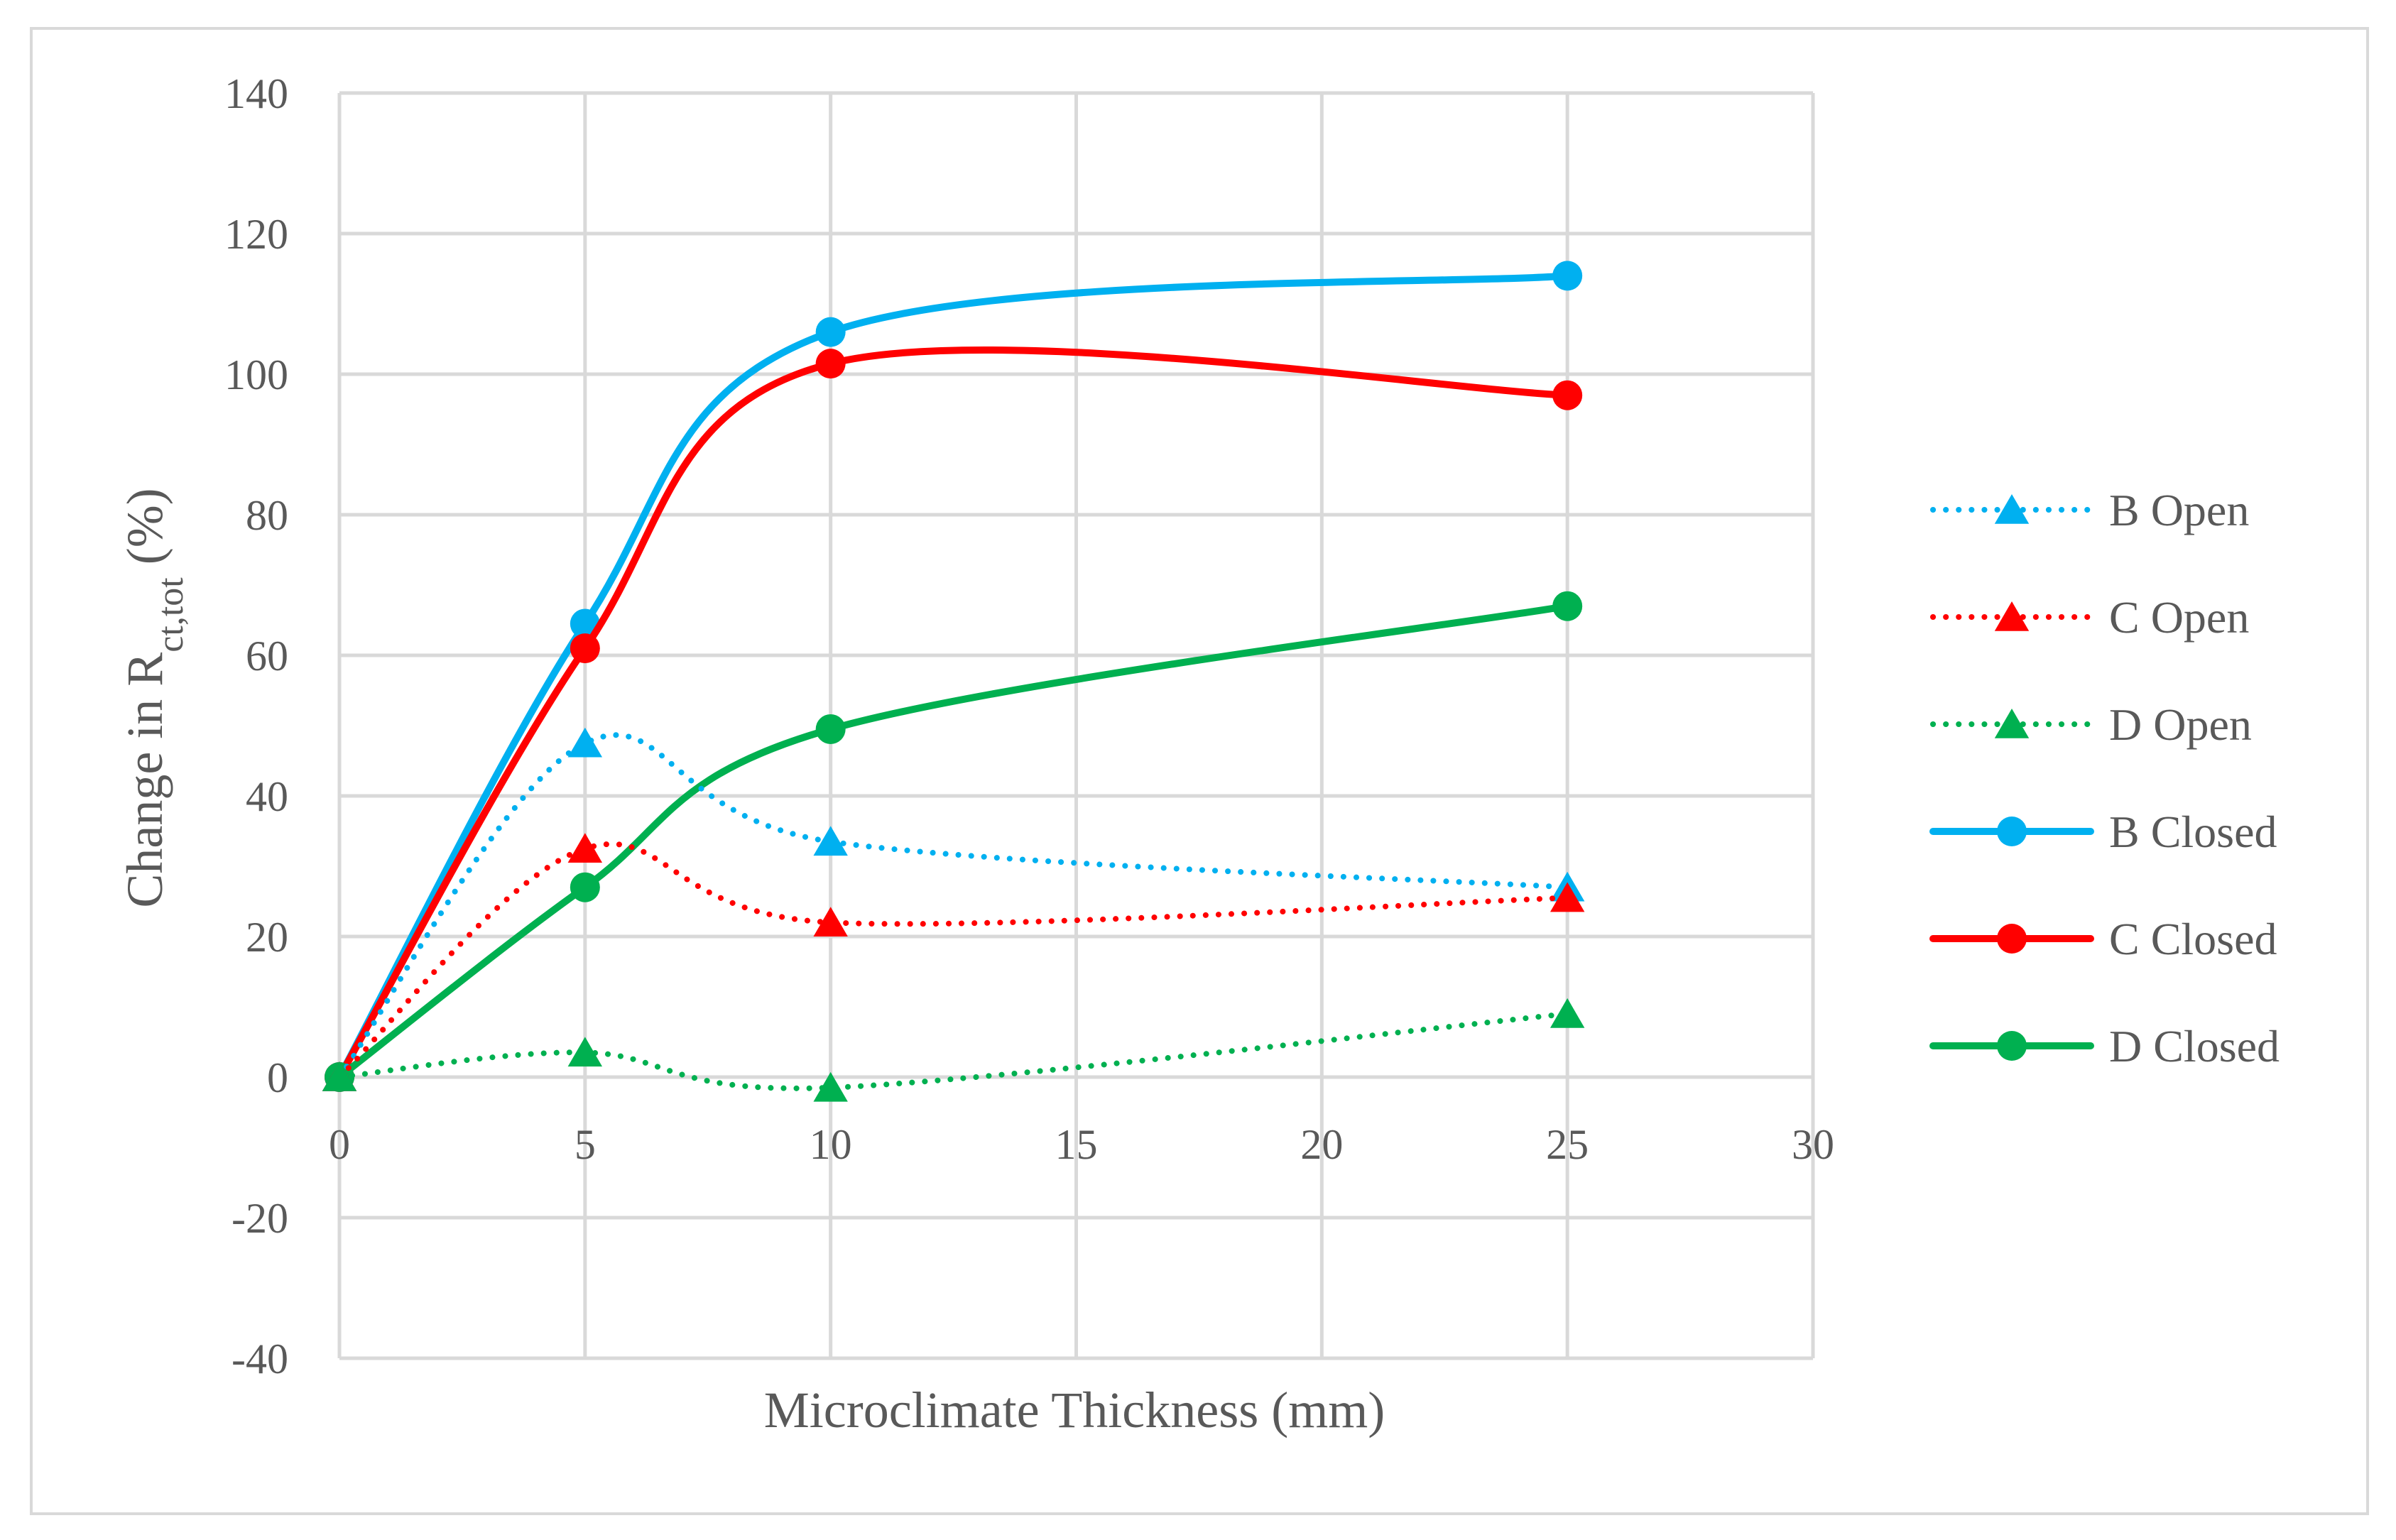 The image size is (2396, 1540). I want to click on legend-label-b-open: B Open, so click(2179, 510).